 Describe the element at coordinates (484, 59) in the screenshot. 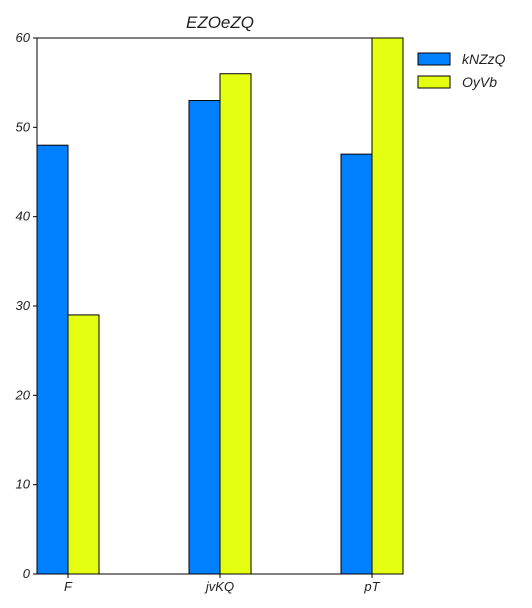

I see `legend-label-kNZzQ: kNZzQ` at that location.